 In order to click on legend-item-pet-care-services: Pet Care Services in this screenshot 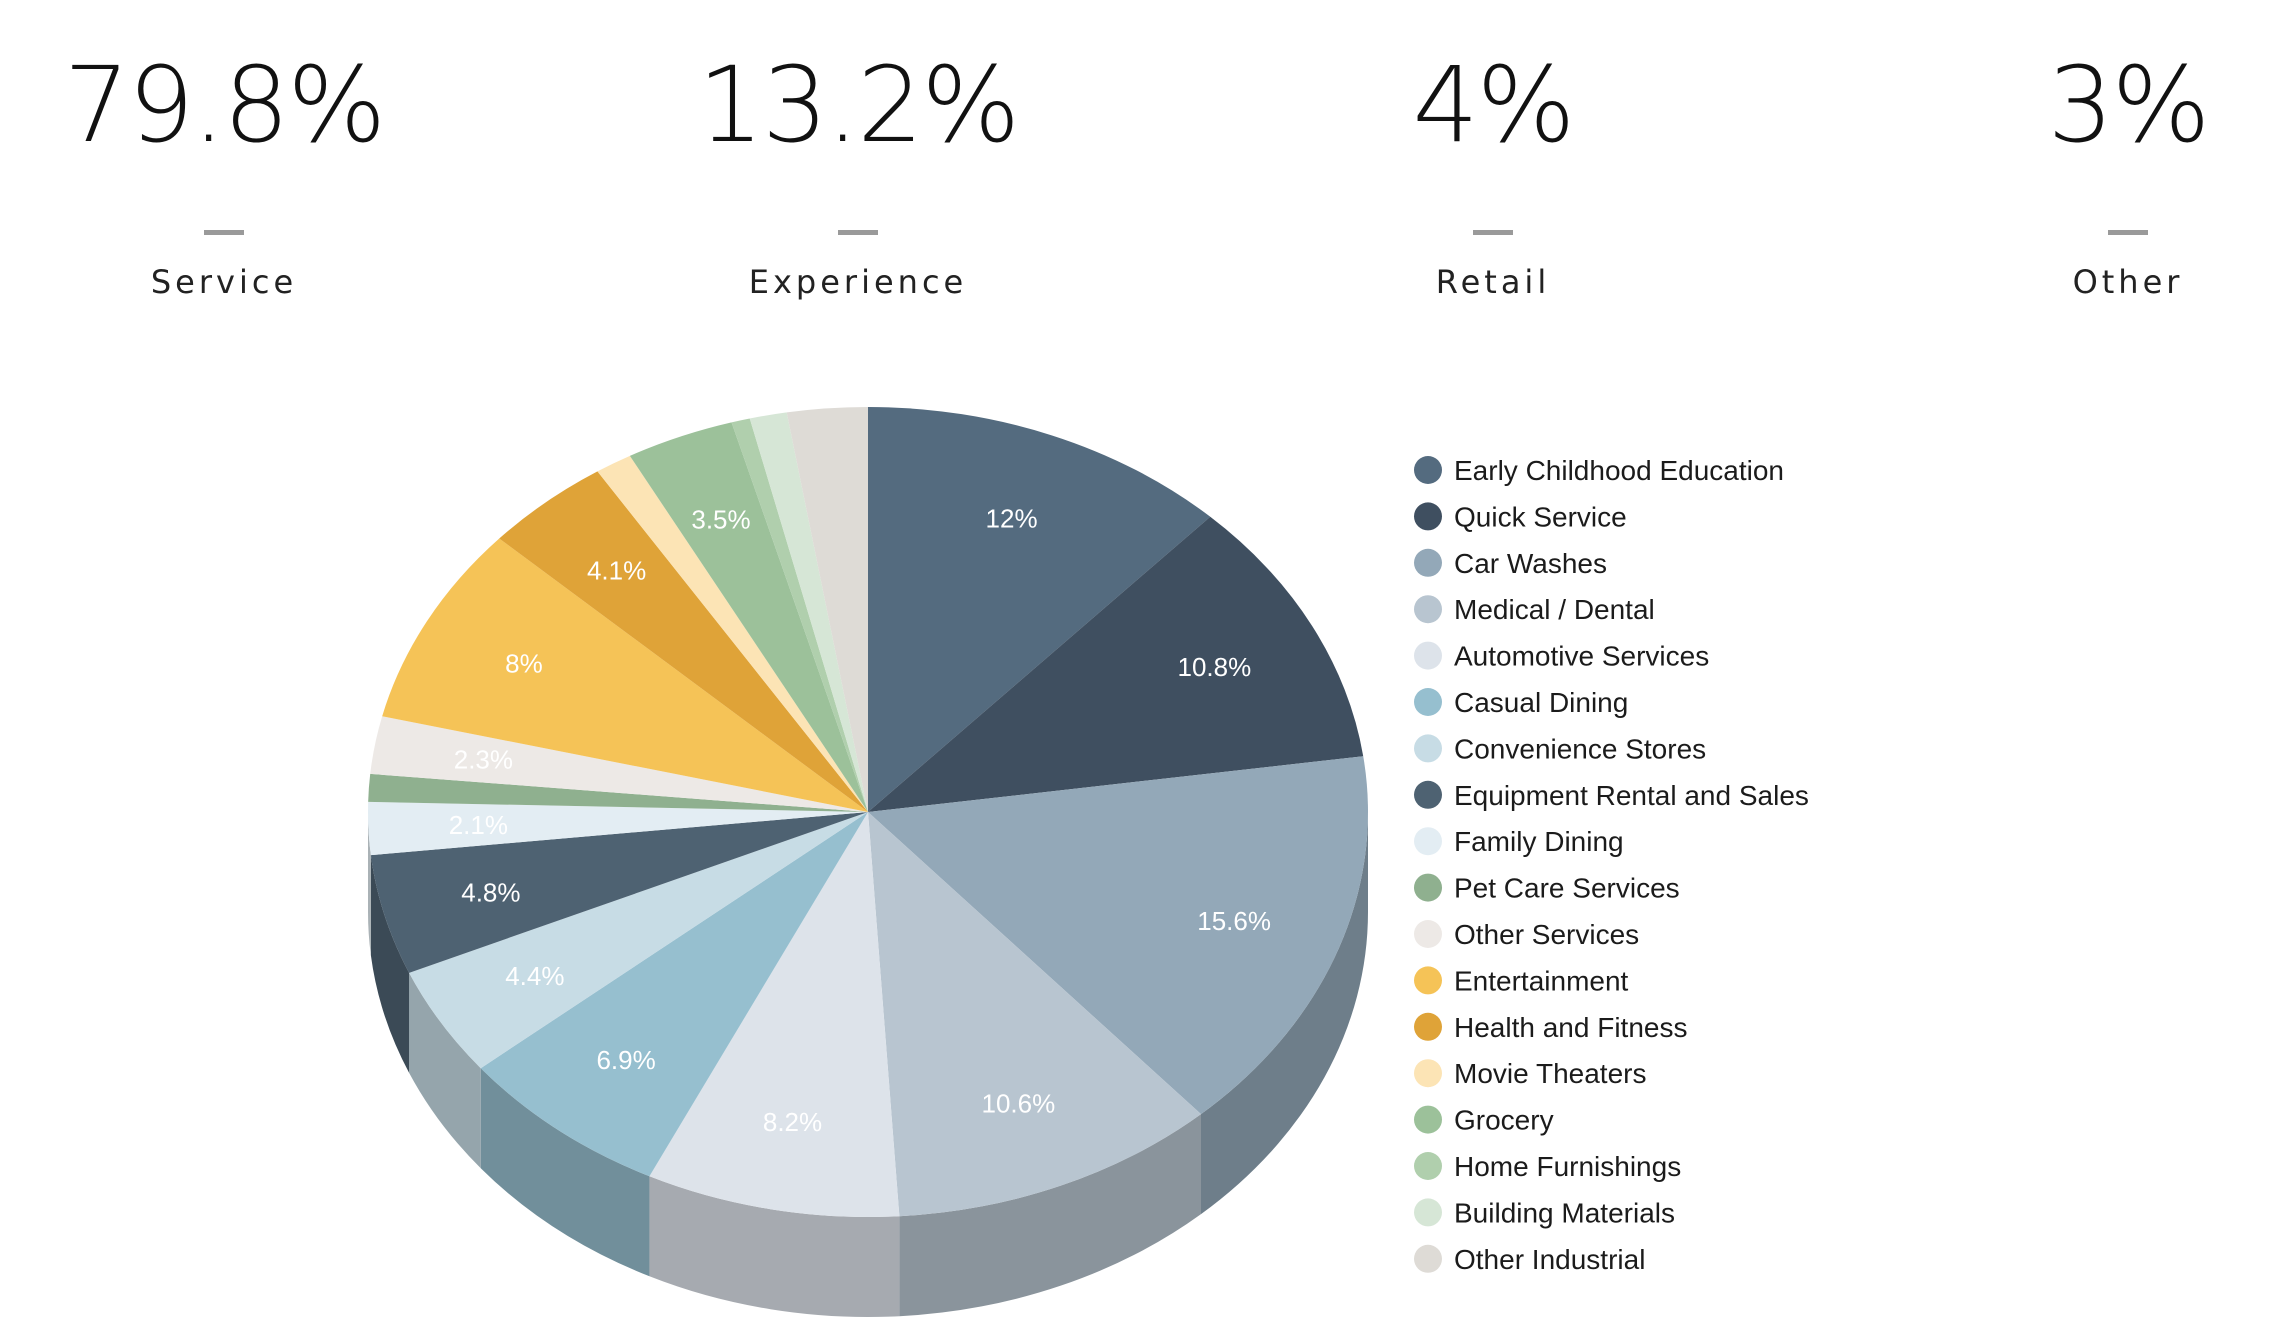, I will do `click(1547, 888)`.